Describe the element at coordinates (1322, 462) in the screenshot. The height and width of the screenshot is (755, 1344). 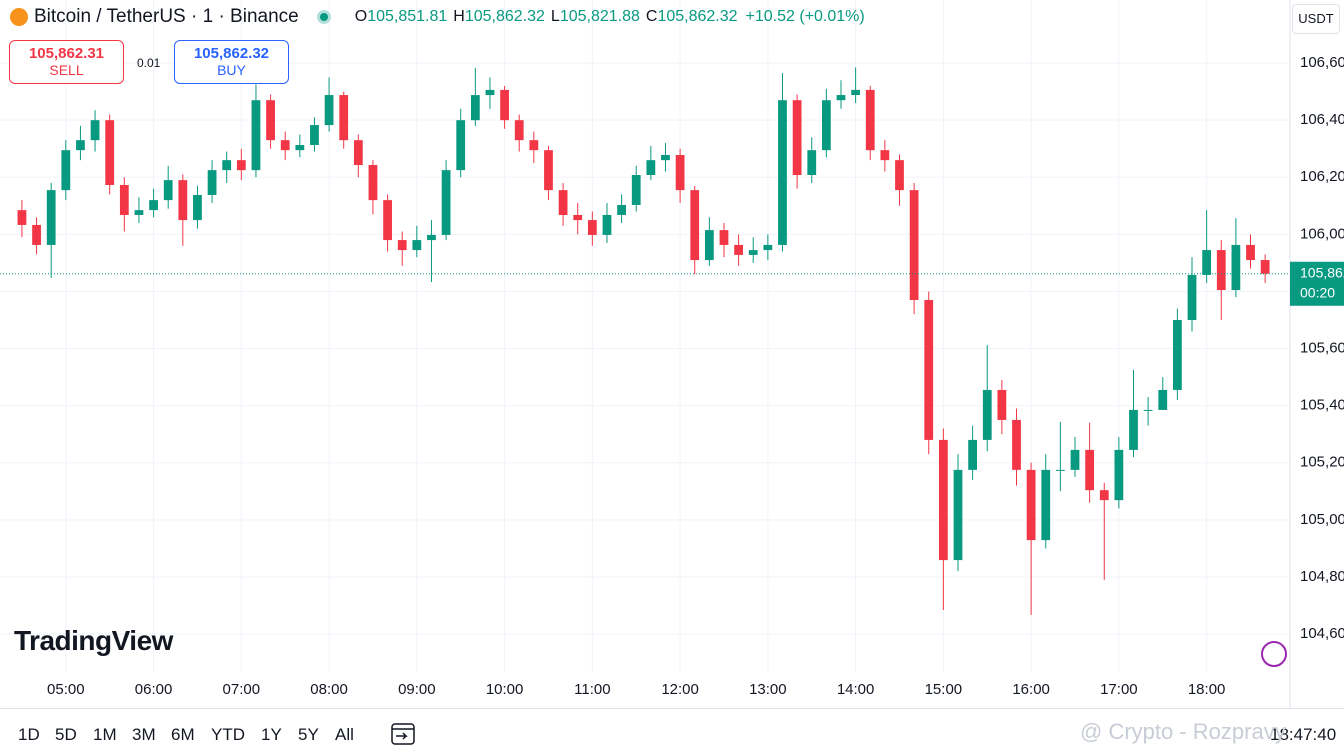
I see `y-tick-label: 105,200` at that location.